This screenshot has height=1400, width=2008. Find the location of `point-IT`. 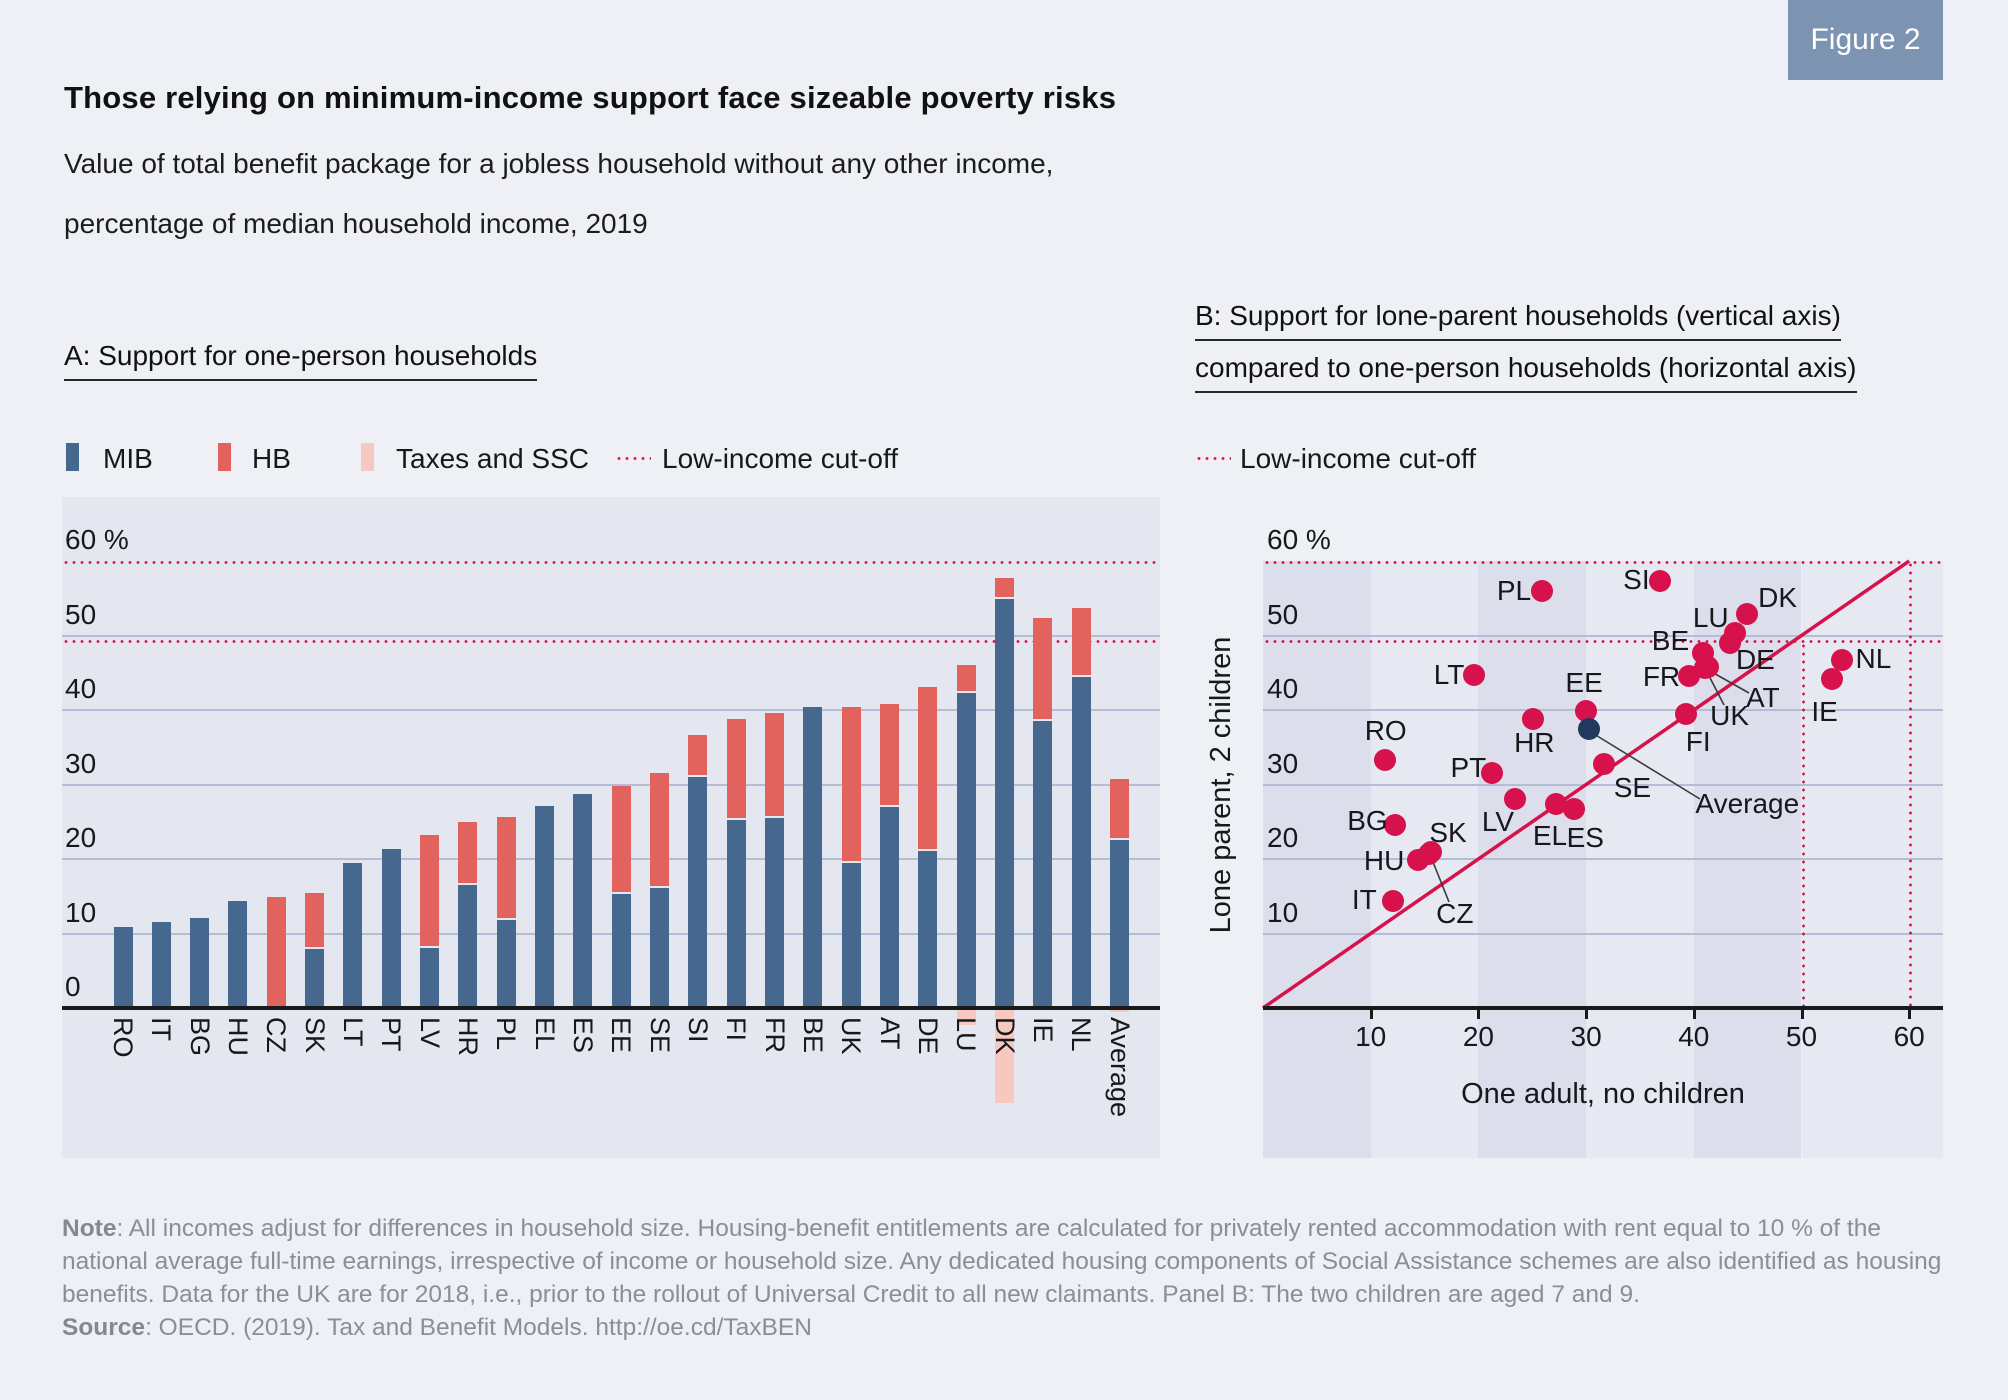

point-IT is located at coordinates (1393, 900).